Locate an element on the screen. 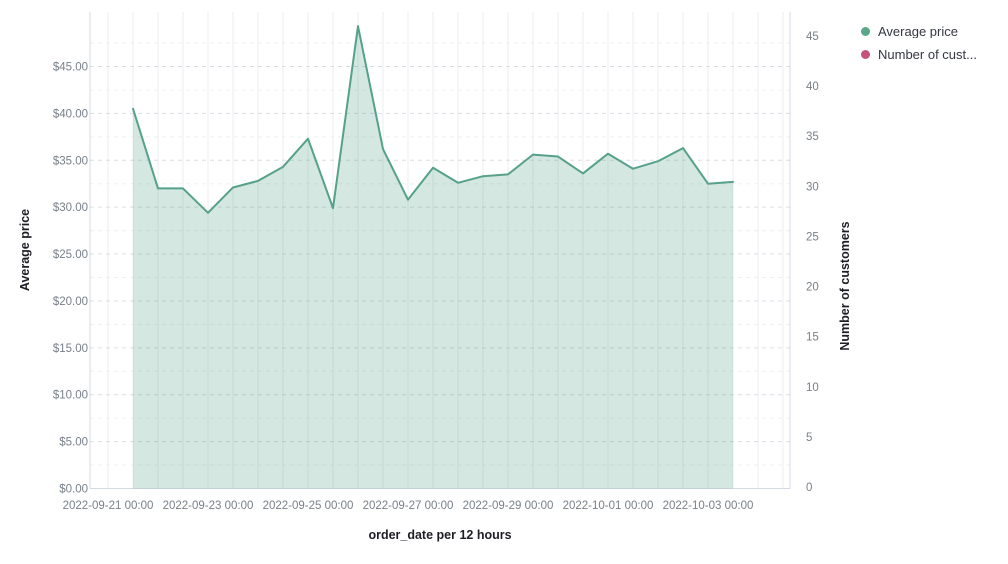  right-axis-tick-label: 40 is located at coordinates (812, 87).